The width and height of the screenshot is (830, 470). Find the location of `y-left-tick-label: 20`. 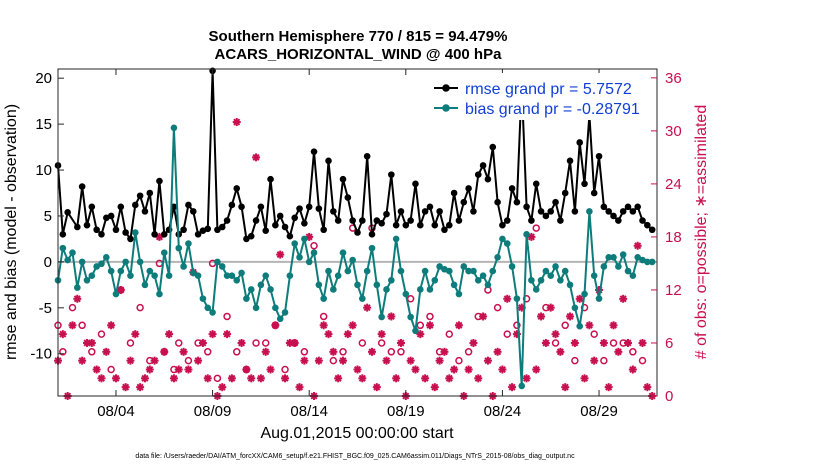

y-left-tick-label: 20 is located at coordinates (43, 78).